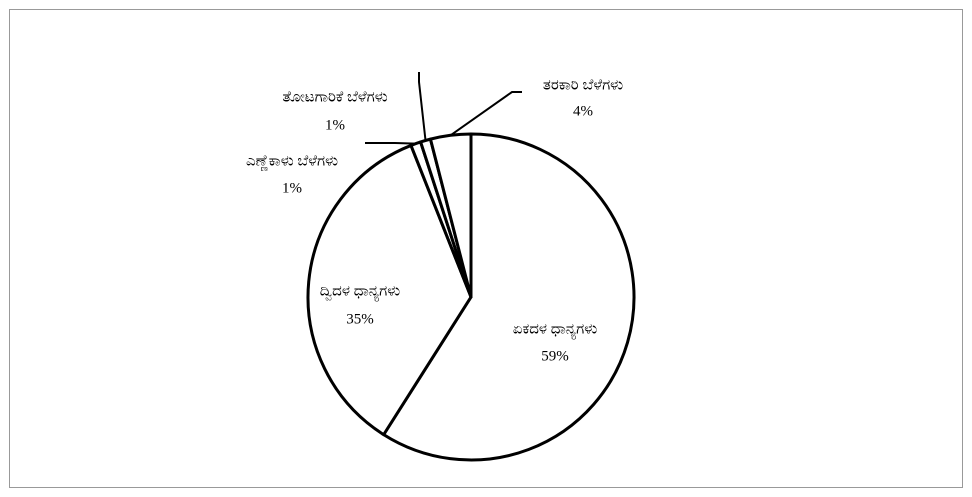  I want to click on slice-label: ಎಣ್ಣೆಕಾಳು ಬೆಳೆಗಳು, so click(292, 162).